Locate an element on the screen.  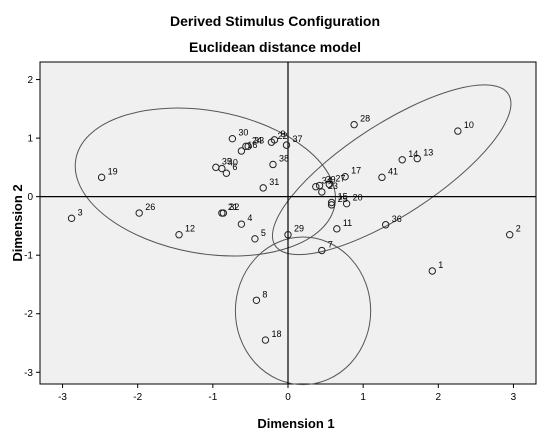
point-label-34: 34 is located at coordinates (327, 181).